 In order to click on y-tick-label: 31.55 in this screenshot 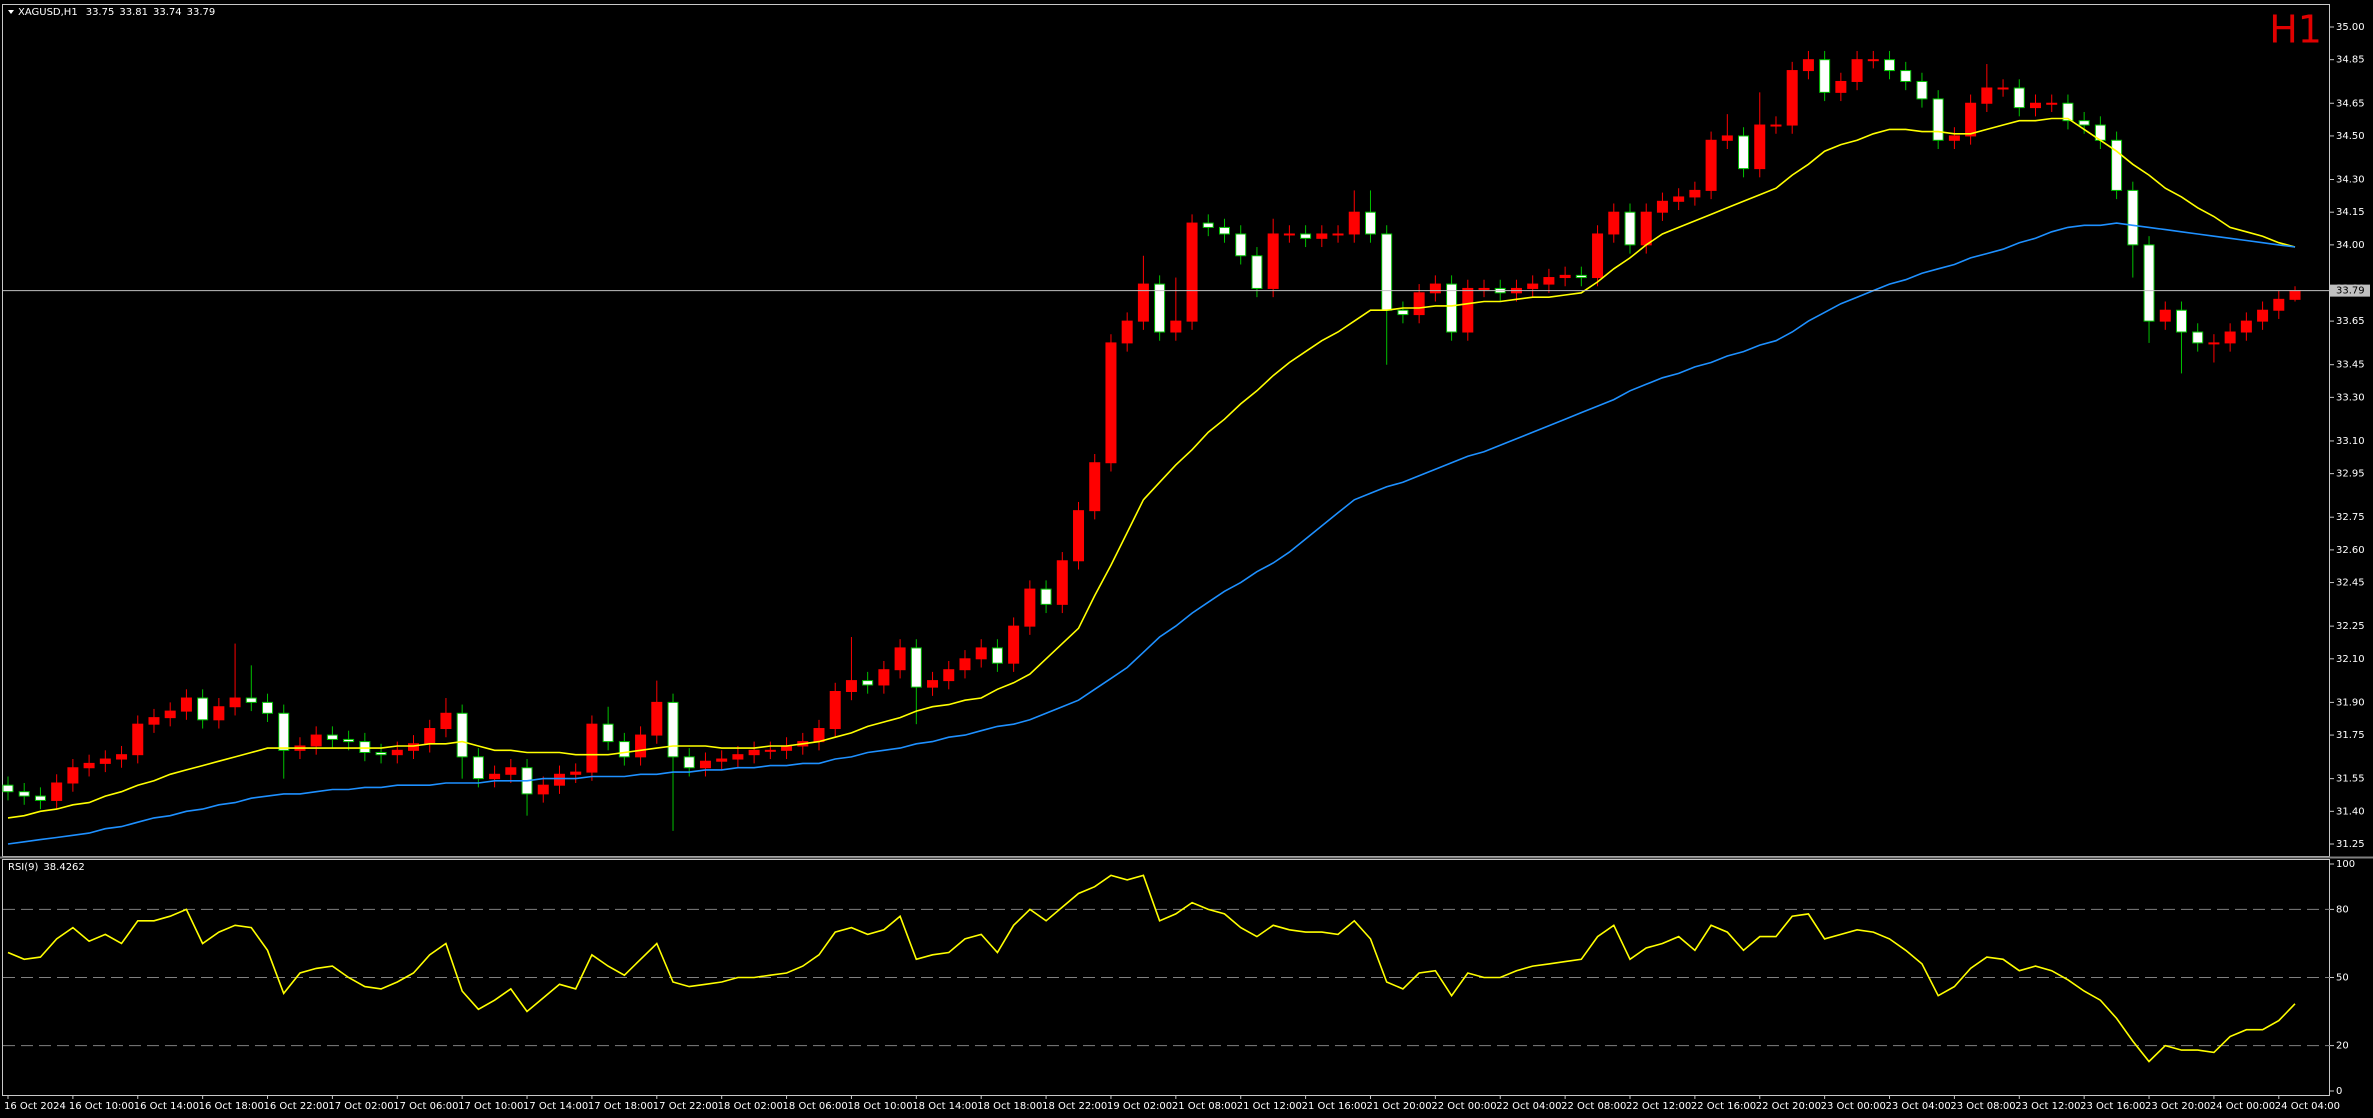, I will do `click(2350, 779)`.